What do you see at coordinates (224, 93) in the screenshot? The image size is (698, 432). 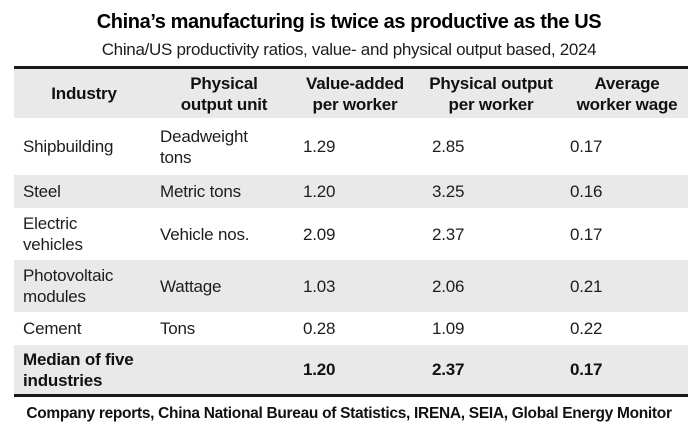 I see `col-header-physical-output-unit: Physical output unit` at bounding box center [224, 93].